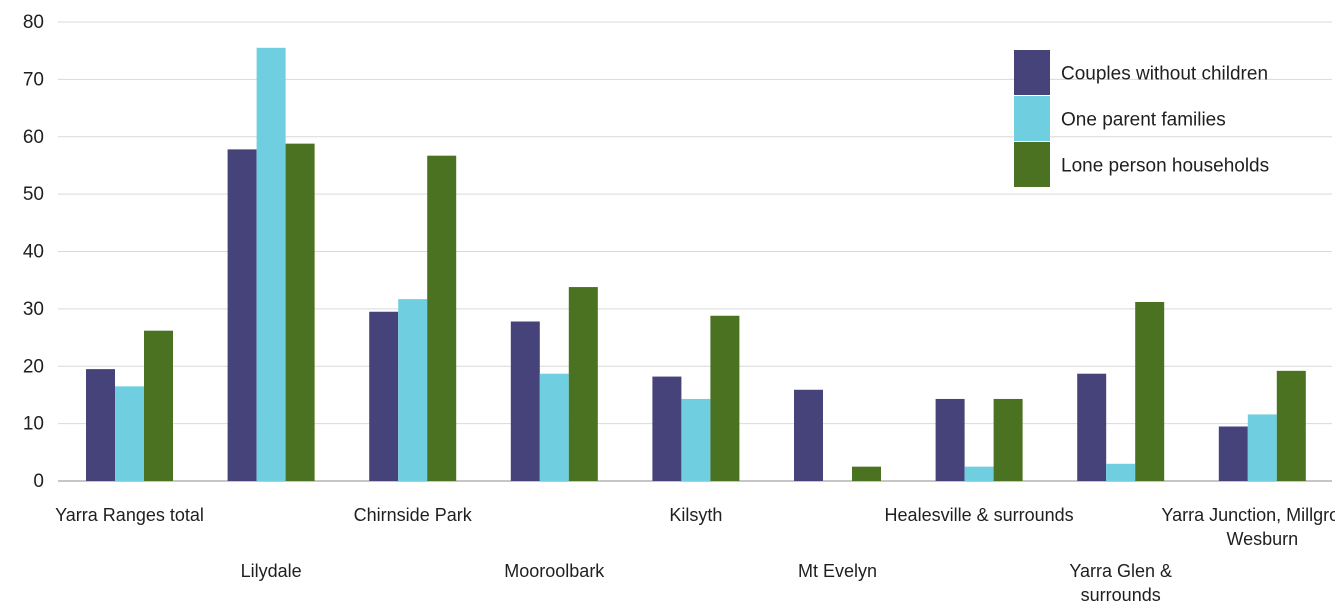 The image size is (1335, 610). Describe the element at coordinates (979, 515) in the screenshot. I see `x-category-label: Healesville & surrounds` at that location.